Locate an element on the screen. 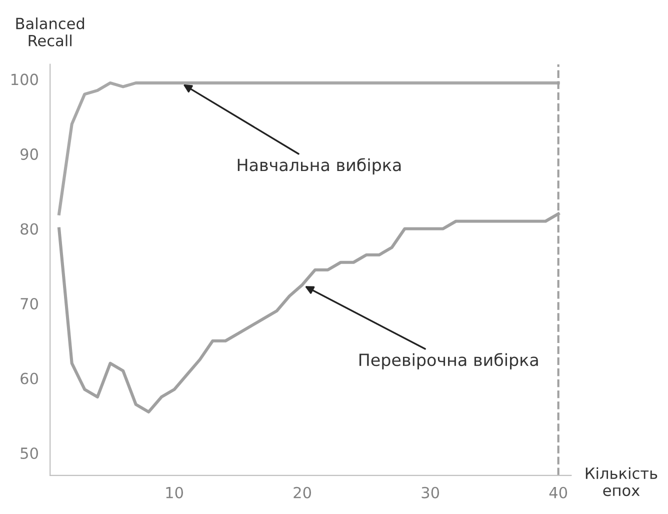 The width and height of the screenshot is (668, 514). y-tick-label: 80 is located at coordinates (29, 229).